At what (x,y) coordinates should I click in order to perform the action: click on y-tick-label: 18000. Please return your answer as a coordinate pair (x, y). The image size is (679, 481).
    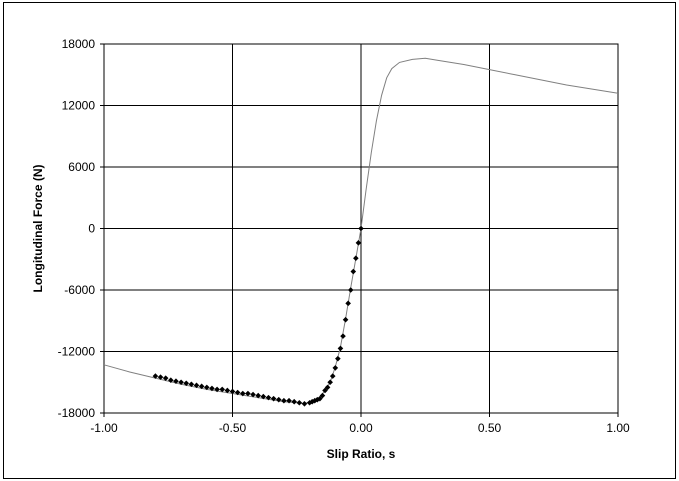
    Looking at the image, I should click on (79, 44).